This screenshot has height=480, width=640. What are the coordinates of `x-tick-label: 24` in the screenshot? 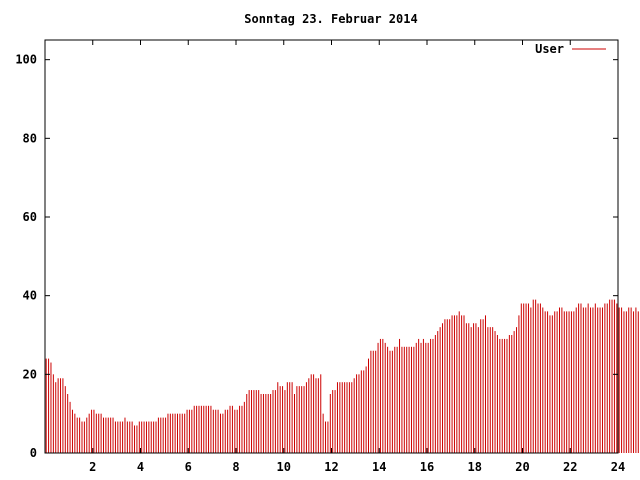 It's located at (618, 467).